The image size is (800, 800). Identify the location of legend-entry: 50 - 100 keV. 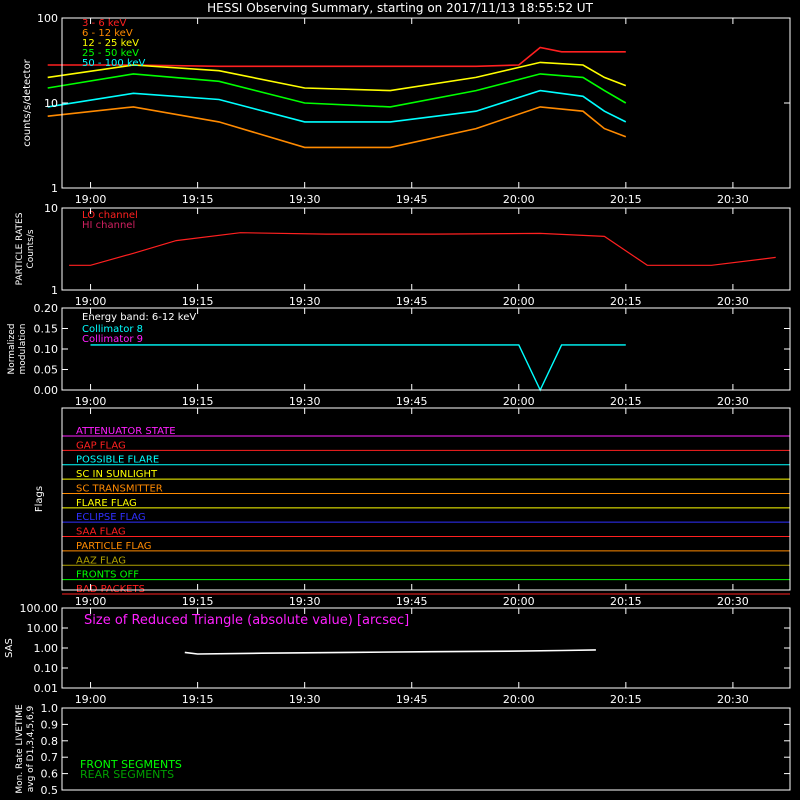
(114, 63).